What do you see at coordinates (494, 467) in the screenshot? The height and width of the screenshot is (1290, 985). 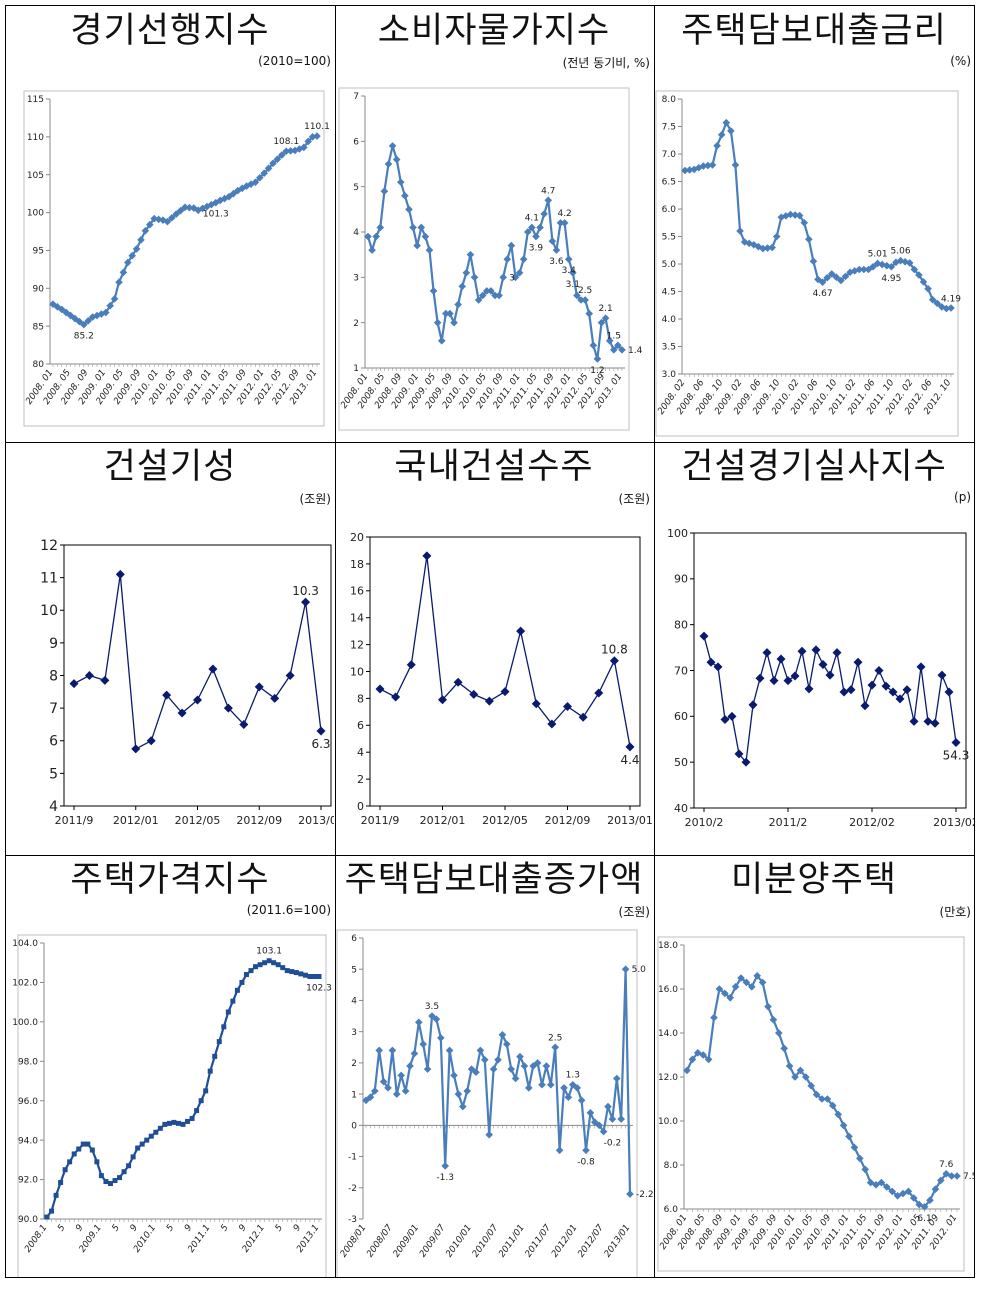 I see `chart-title: 국내건설수주` at bounding box center [494, 467].